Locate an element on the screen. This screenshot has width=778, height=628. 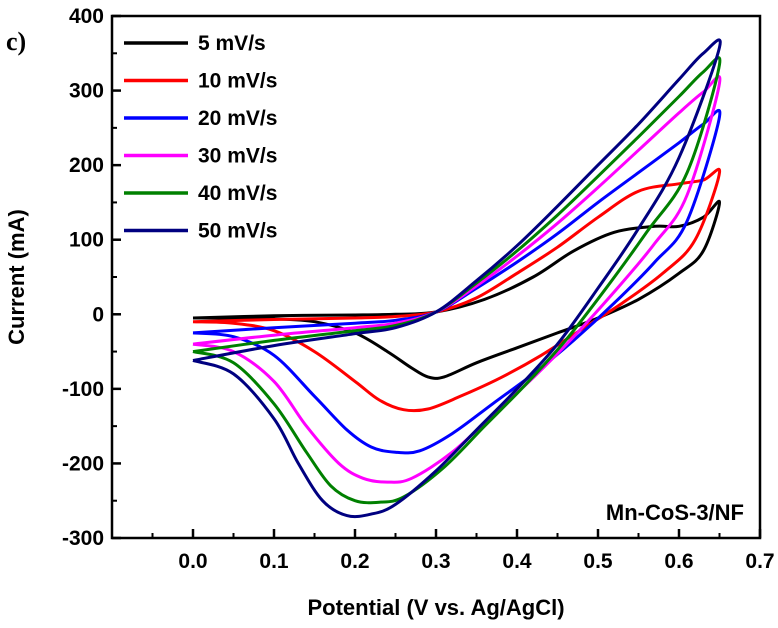
x-axis-title: Potential (V vs. Ag/AgCl) is located at coordinates (435, 607).